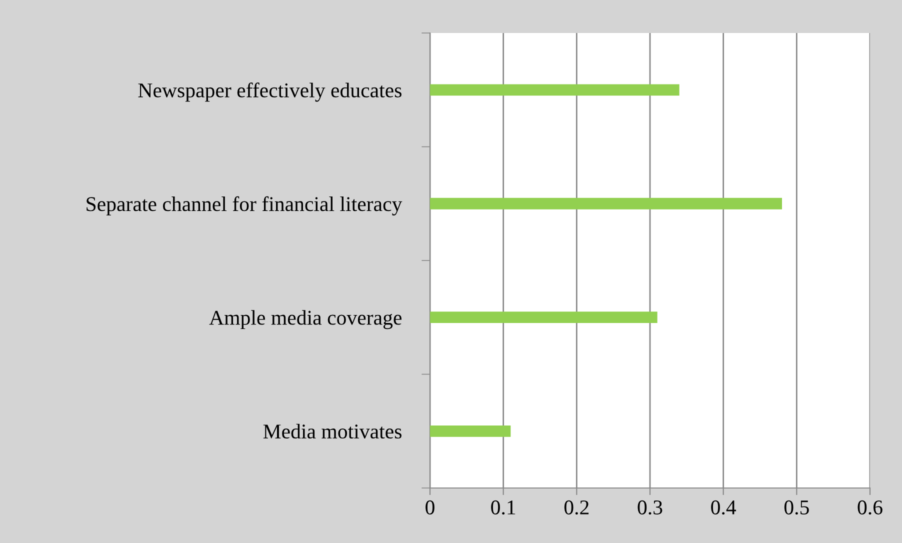  I want to click on y-tick-label: Ample media coverage, so click(305, 320).